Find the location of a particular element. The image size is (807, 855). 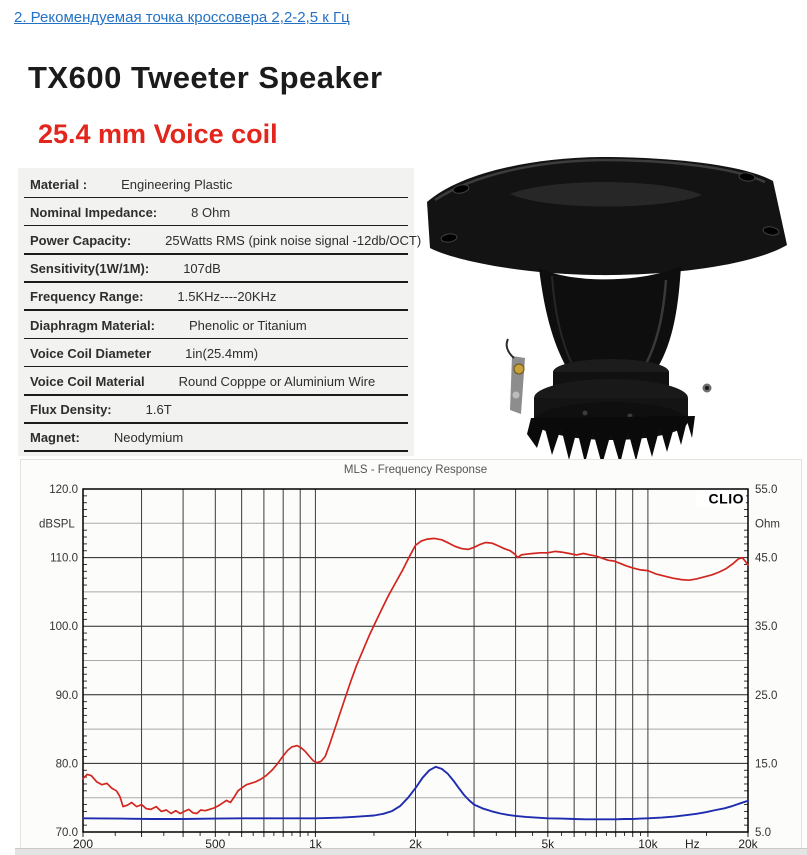

spec-value: Round Copppe or Aluminium Wire is located at coordinates (277, 381).